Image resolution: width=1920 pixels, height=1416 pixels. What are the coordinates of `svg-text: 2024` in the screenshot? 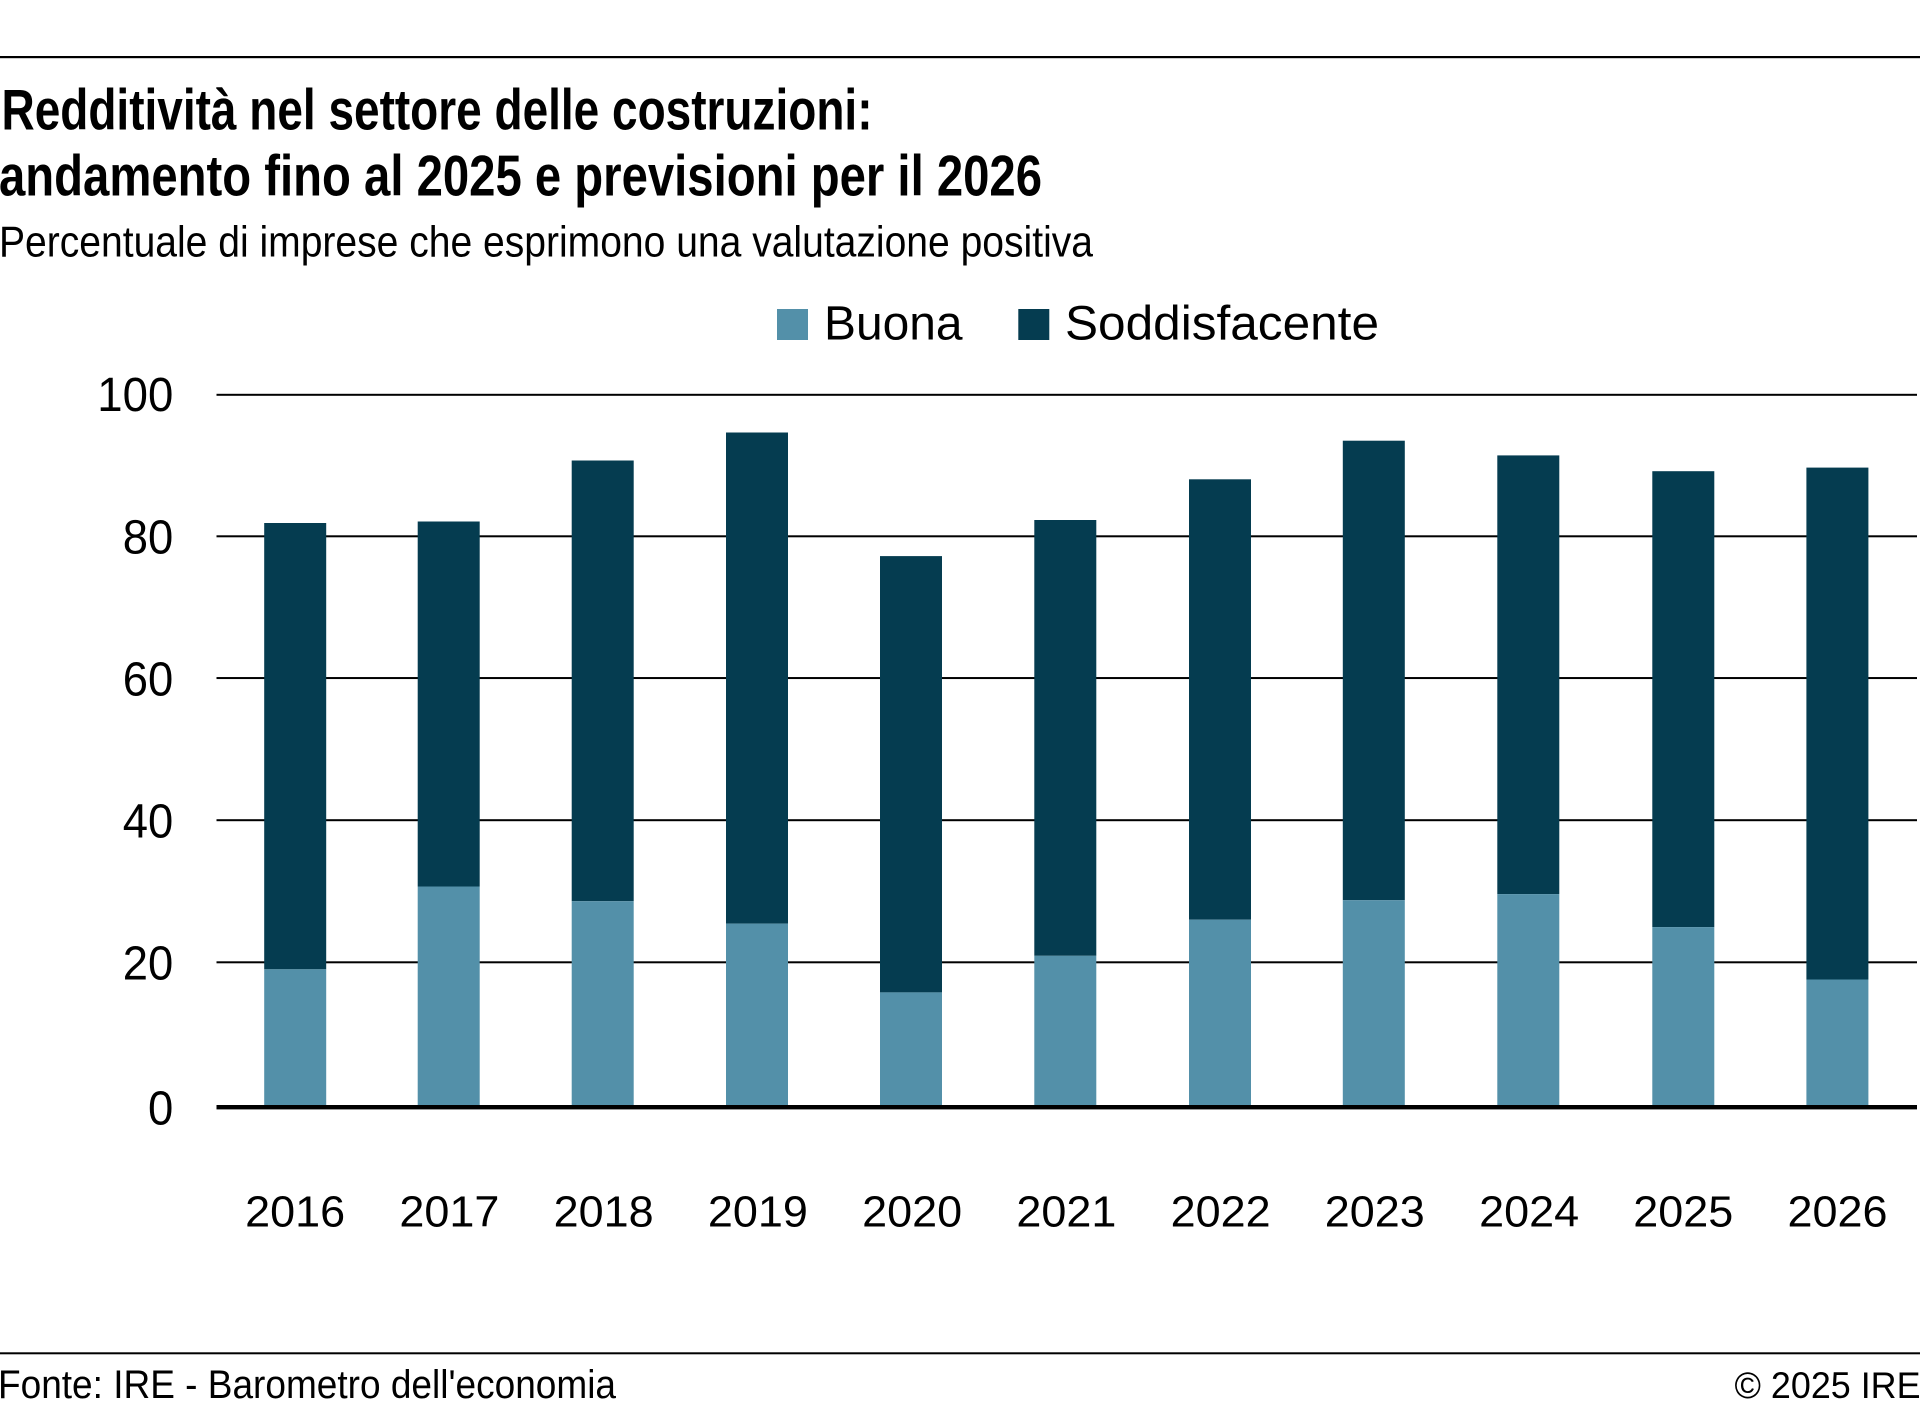 It's located at (1529, 1211).